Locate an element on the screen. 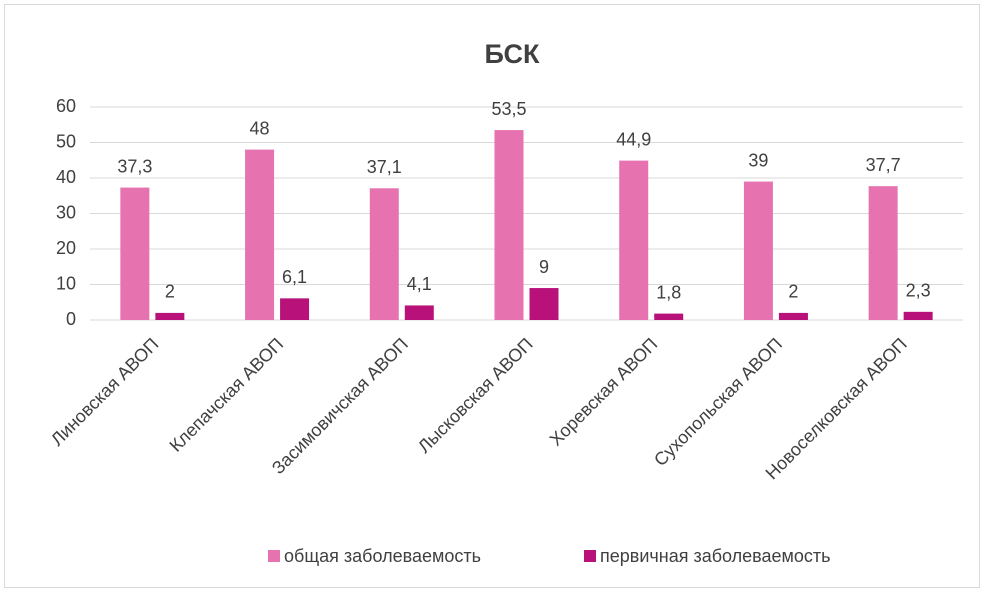 This screenshot has height=592, width=984. legend-label: первичная заболеваемость is located at coordinates (715, 556).